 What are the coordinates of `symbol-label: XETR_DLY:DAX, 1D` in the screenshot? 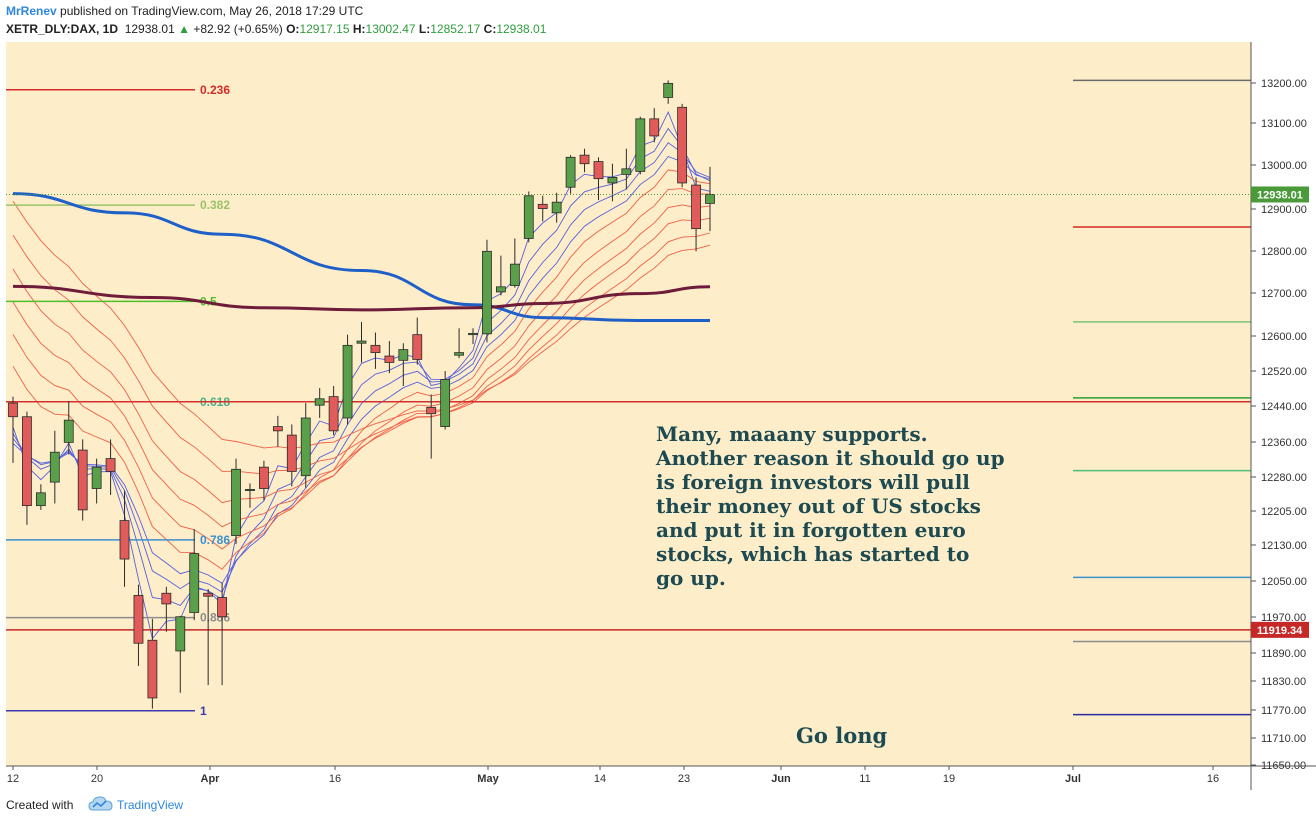 It's located at (62, 29).